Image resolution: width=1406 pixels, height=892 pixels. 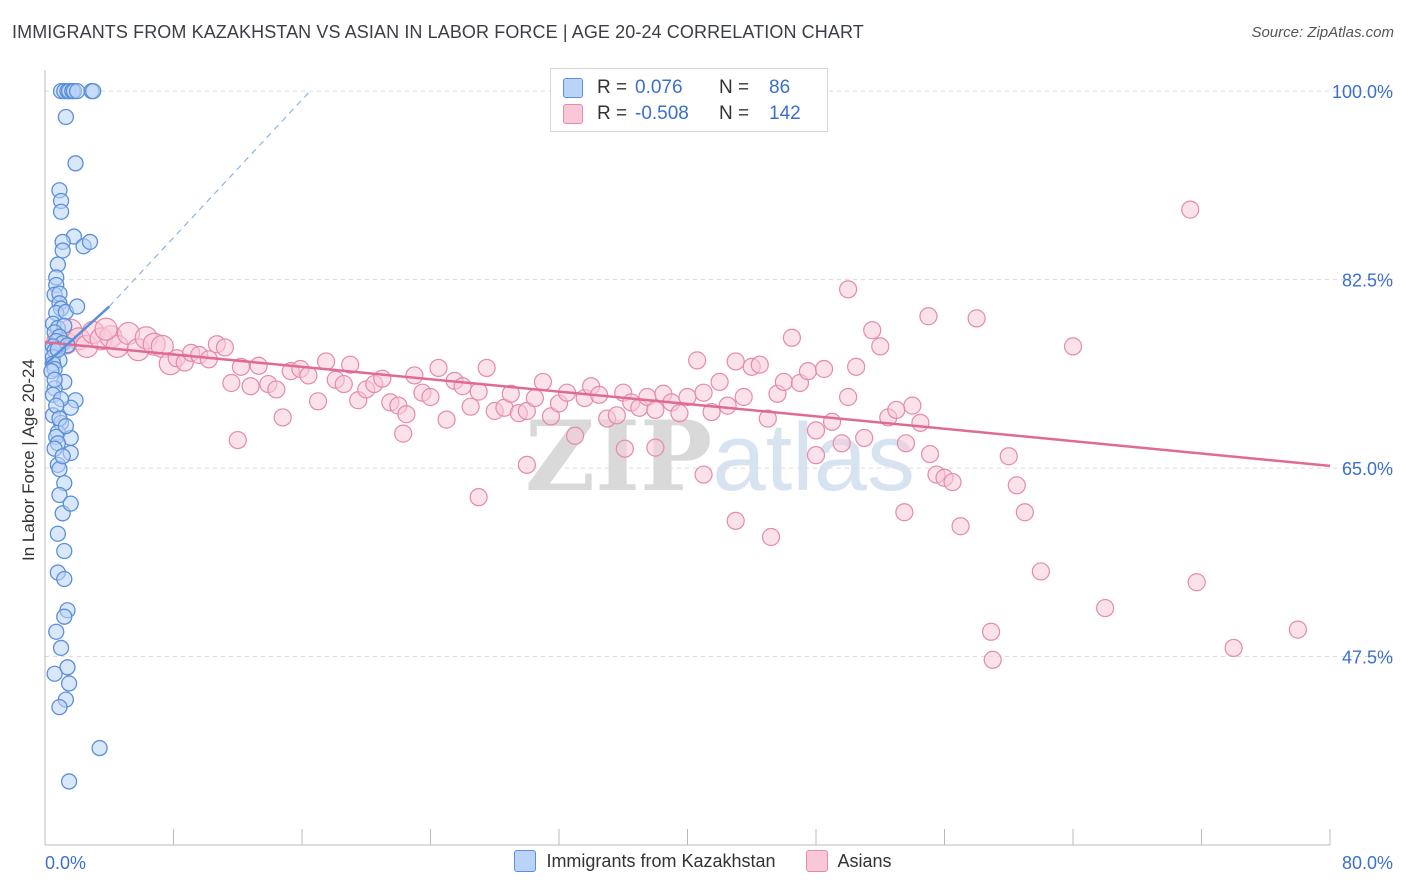 I want to click on legend-label: Asians, so click(x=864, y=860).